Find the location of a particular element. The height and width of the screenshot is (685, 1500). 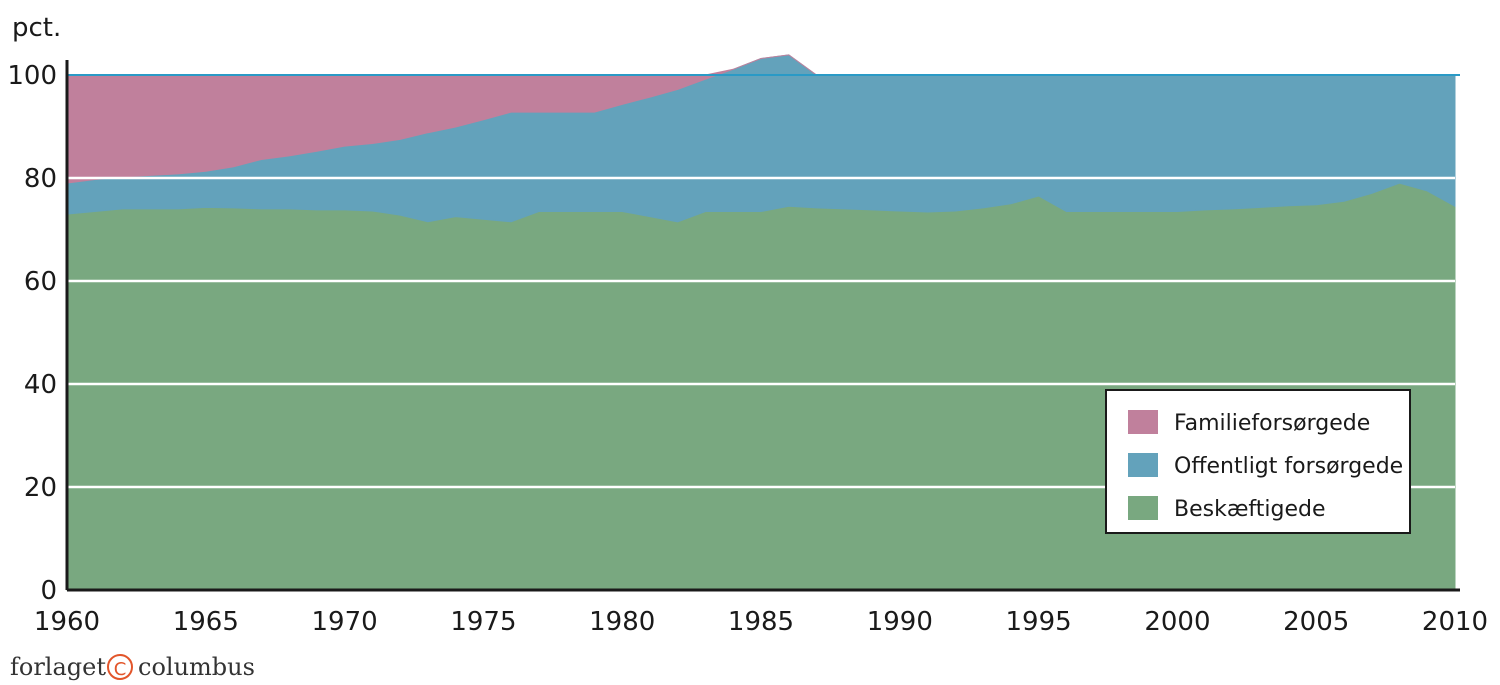

x-tick-label-1990: 1990 is located at coordinates (900, 622).